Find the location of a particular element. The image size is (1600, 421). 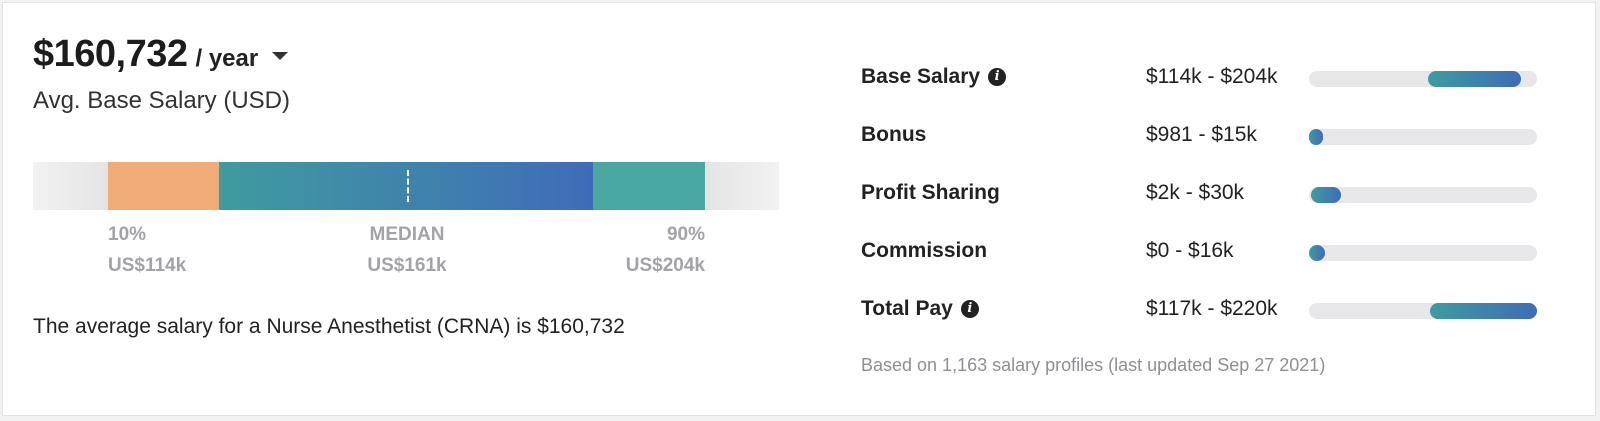

pay-range-profit-sharing: $2k - $30k is located at coordinates (1195, 192).